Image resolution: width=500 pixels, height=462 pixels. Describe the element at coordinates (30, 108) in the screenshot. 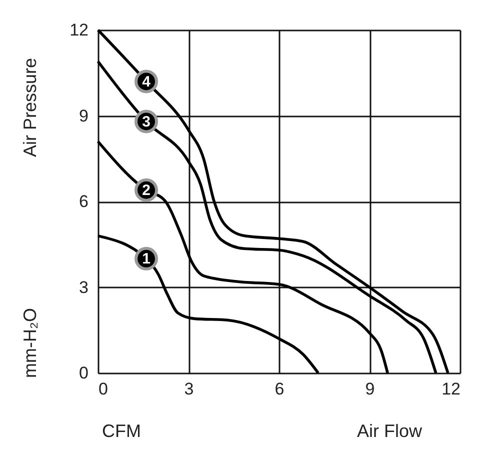

I see `y-axis-title: Air Pressure` at that location.